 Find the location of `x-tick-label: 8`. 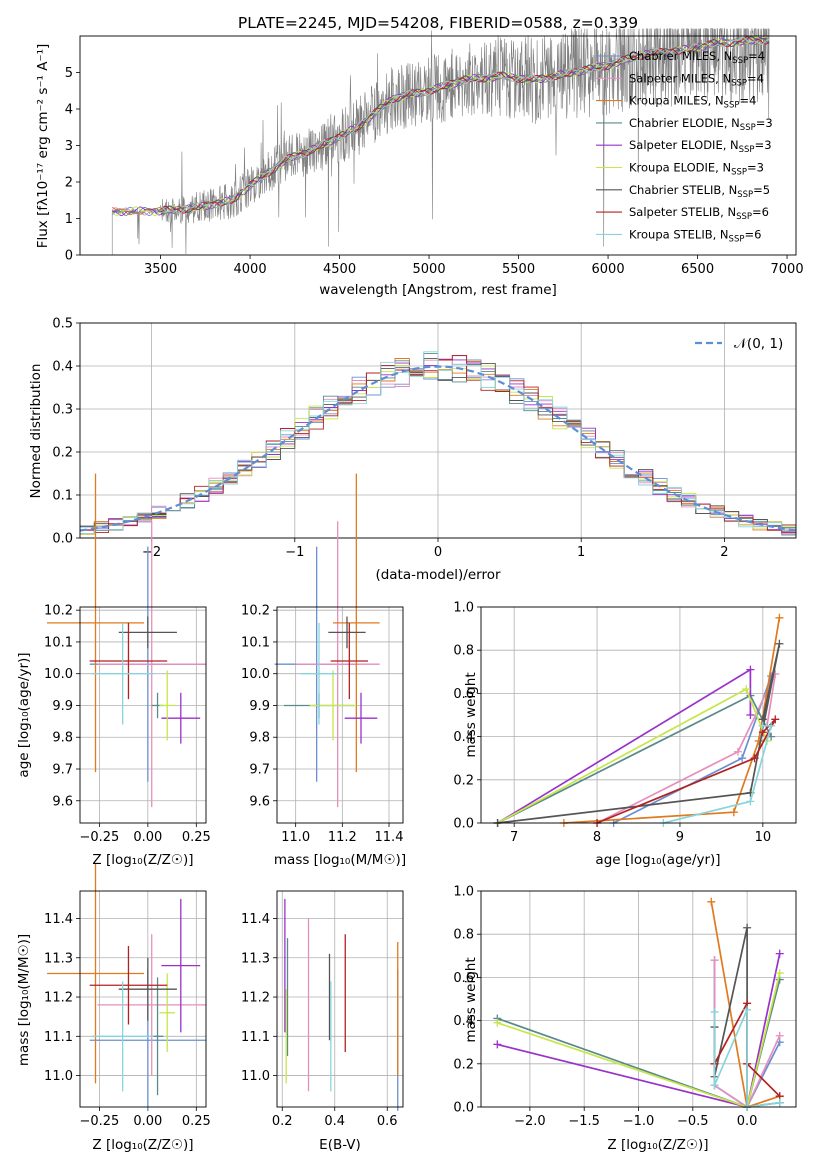

x-tick-label: 8 is located at coordinates (597, 837).